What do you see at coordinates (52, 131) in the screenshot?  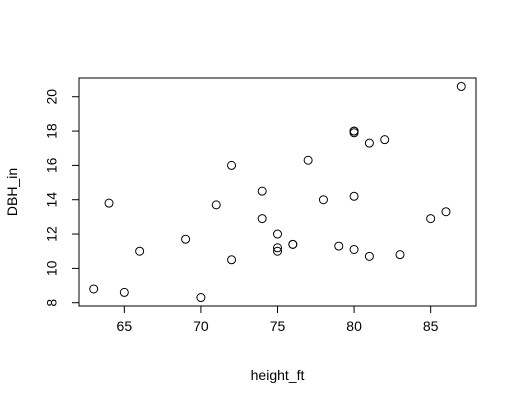 I see `y-tick-label: 18` at bounding box center [52, 131].